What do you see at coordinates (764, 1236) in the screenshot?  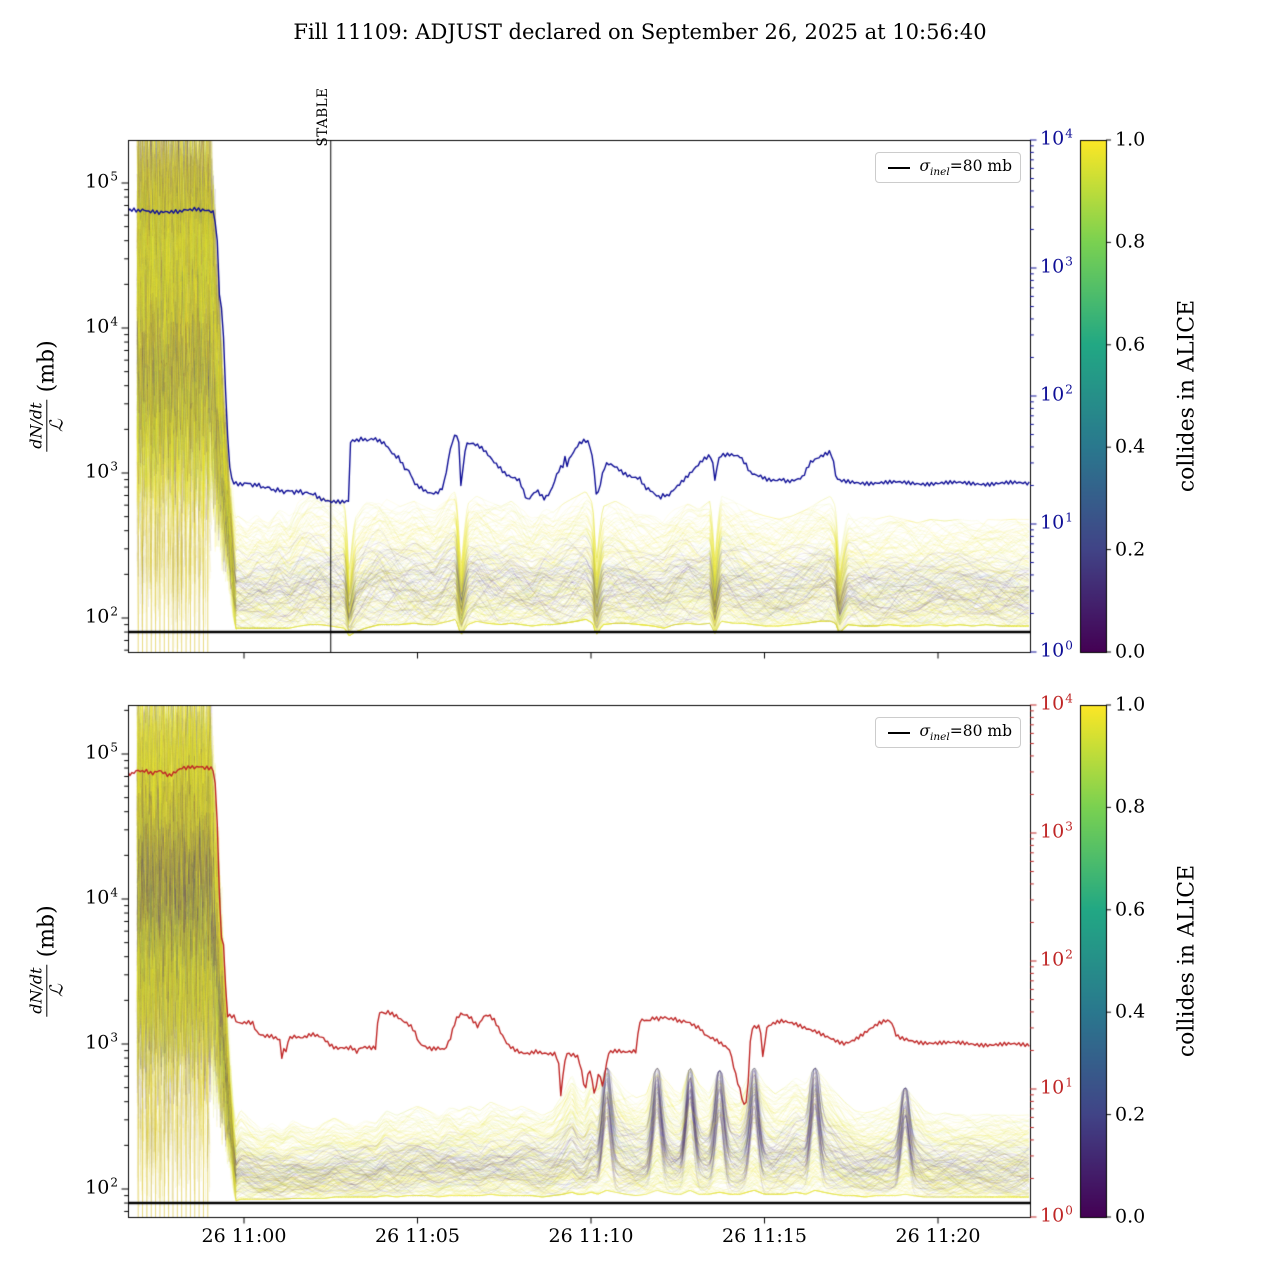 I see `xtick-label: 26 11:15` at bounding box center [764, 1236].